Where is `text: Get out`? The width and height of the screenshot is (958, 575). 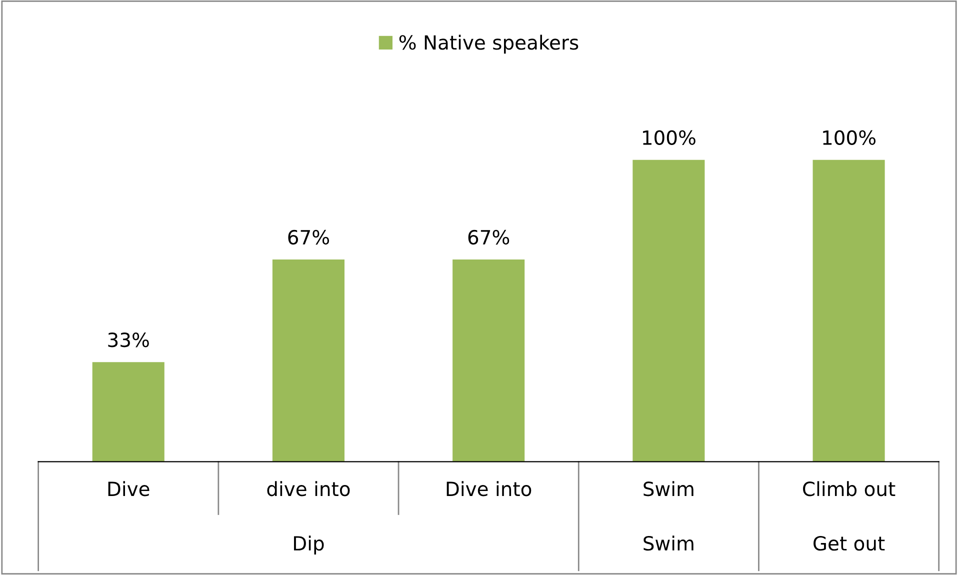 text: Get out is located at coordinates (849, 543).